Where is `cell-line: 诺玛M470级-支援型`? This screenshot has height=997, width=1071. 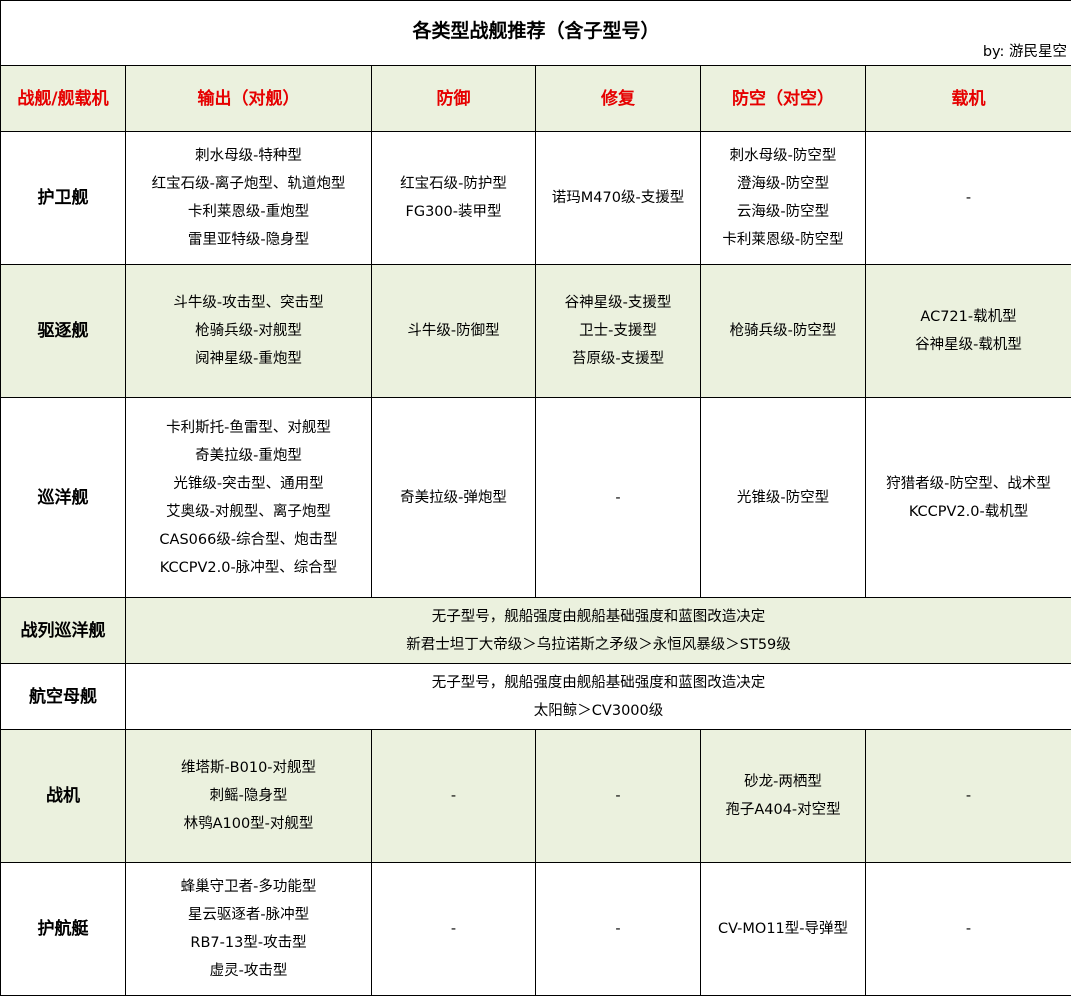
cell-line: 诺玛M470级-支援型 is located at coordinates (618, 198).